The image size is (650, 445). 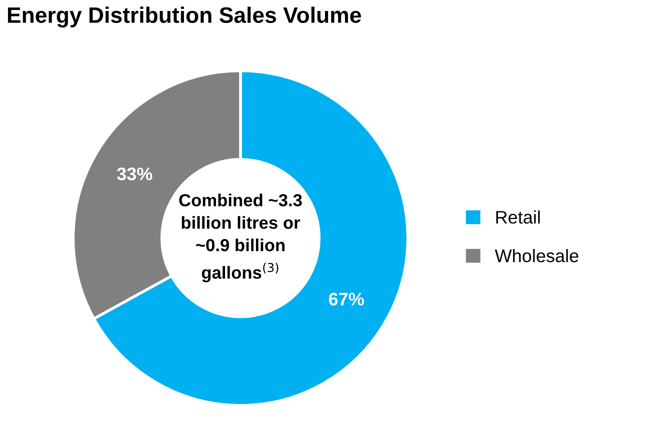 What do you see at coordinates (536, 255) in the screenshot?
I see `legend-label: Wholesale` at bounding box center [536, 255].